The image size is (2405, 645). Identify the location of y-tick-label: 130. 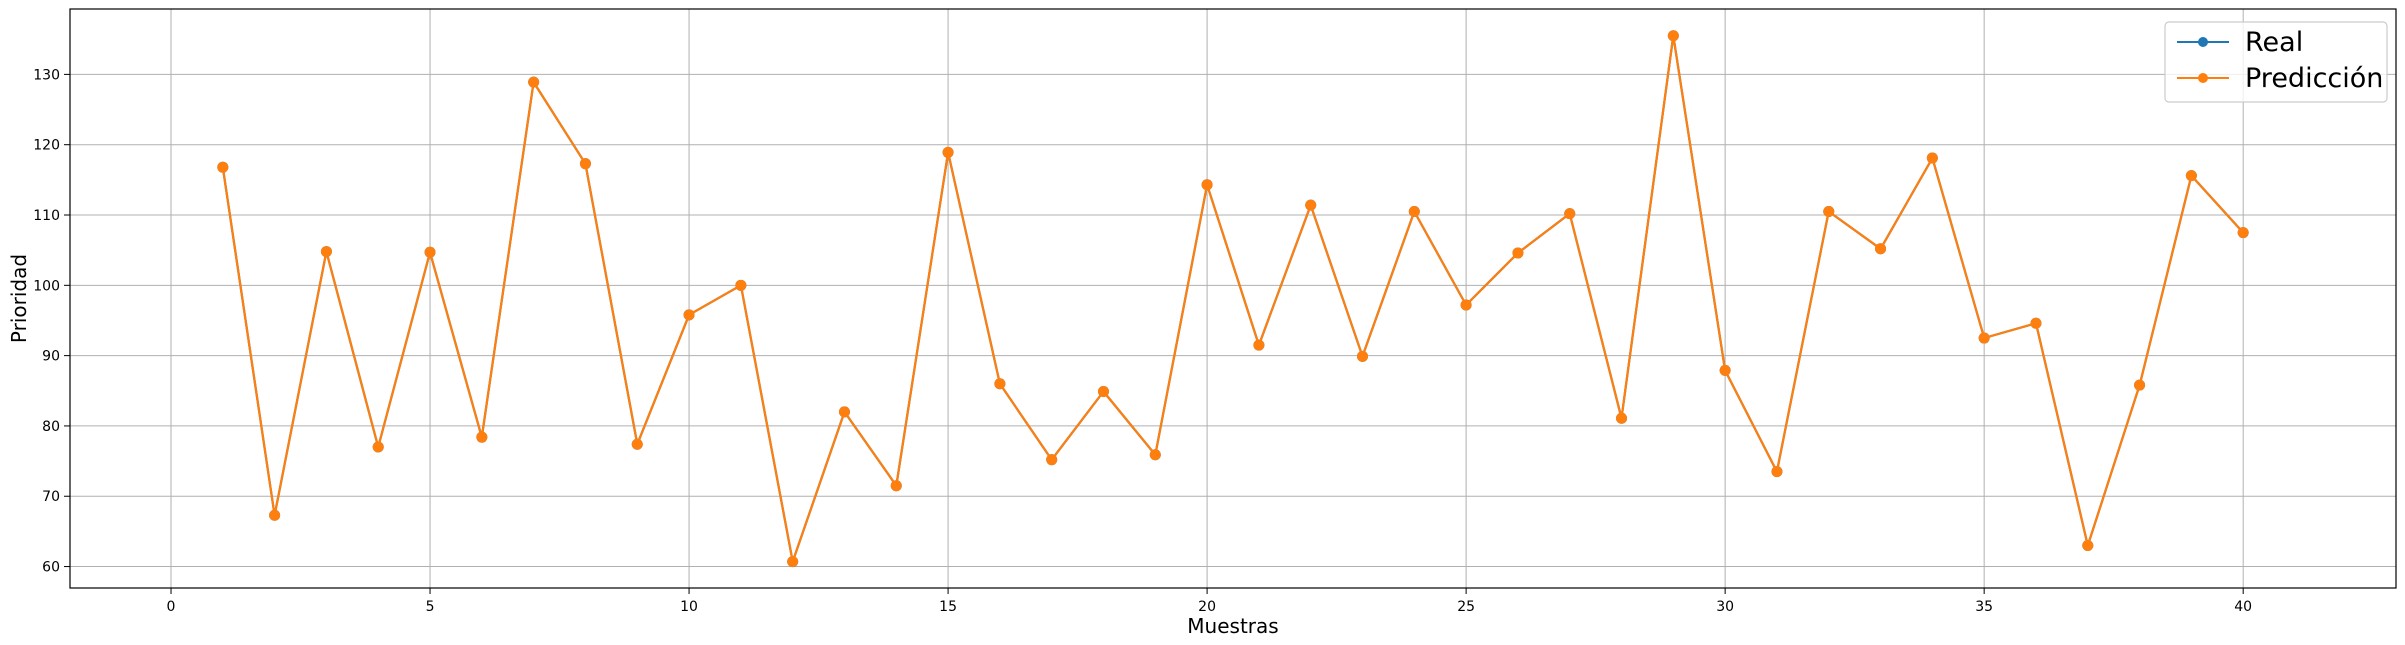
(46, 75).